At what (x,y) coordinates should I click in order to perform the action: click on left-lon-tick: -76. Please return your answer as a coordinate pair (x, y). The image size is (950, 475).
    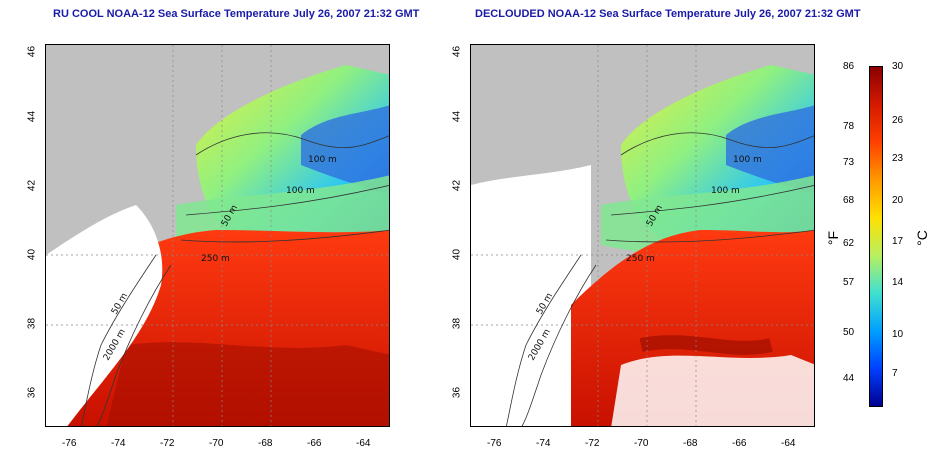
    Looking at the image, I should click on (69, 443).